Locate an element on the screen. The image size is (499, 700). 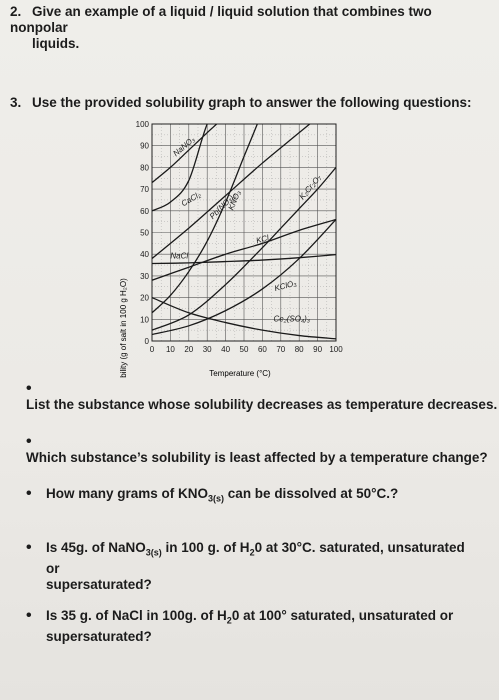
chart-grid is located at coordinates (244, 232).